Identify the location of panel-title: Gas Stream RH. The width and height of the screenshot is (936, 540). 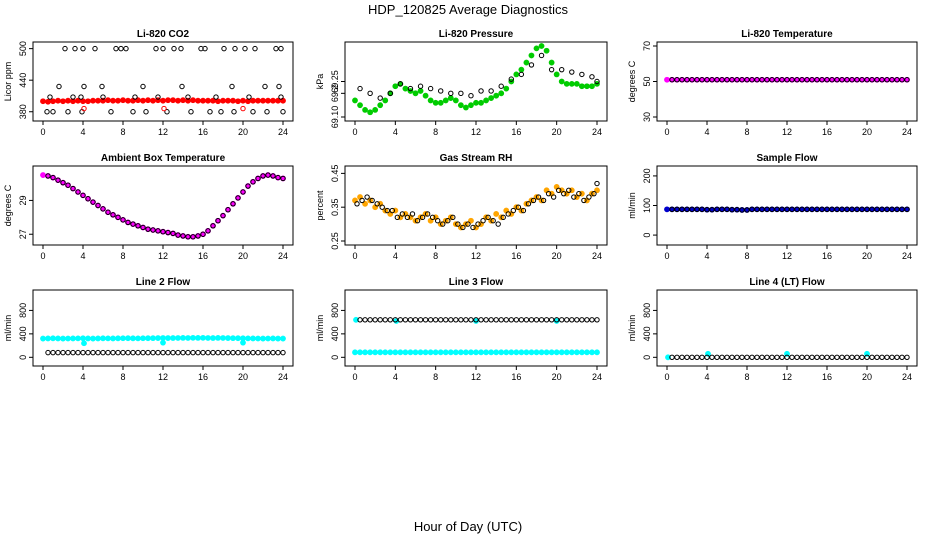
(476, 158).